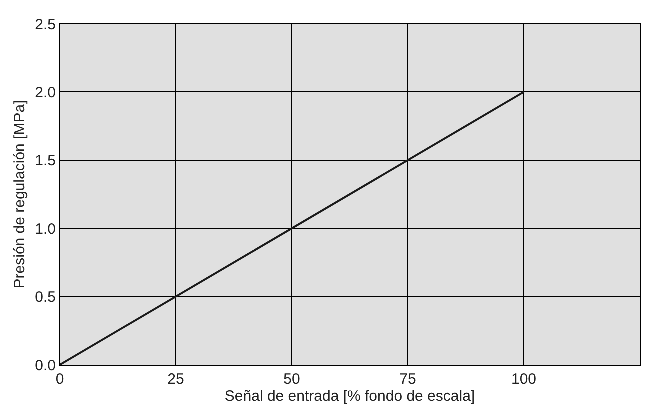  I want to click on y-tick-label: 1.5, so click(45, 161).